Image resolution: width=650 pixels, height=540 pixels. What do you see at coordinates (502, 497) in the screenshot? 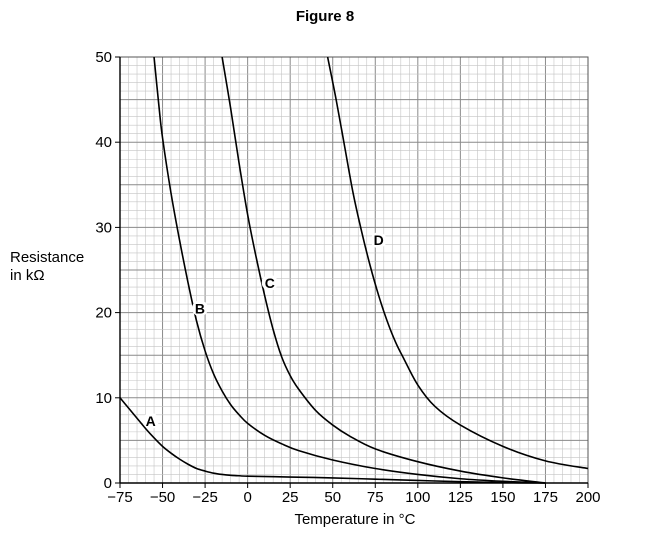
I see `x-tick-label: 150` at bounding box center [502, 497].